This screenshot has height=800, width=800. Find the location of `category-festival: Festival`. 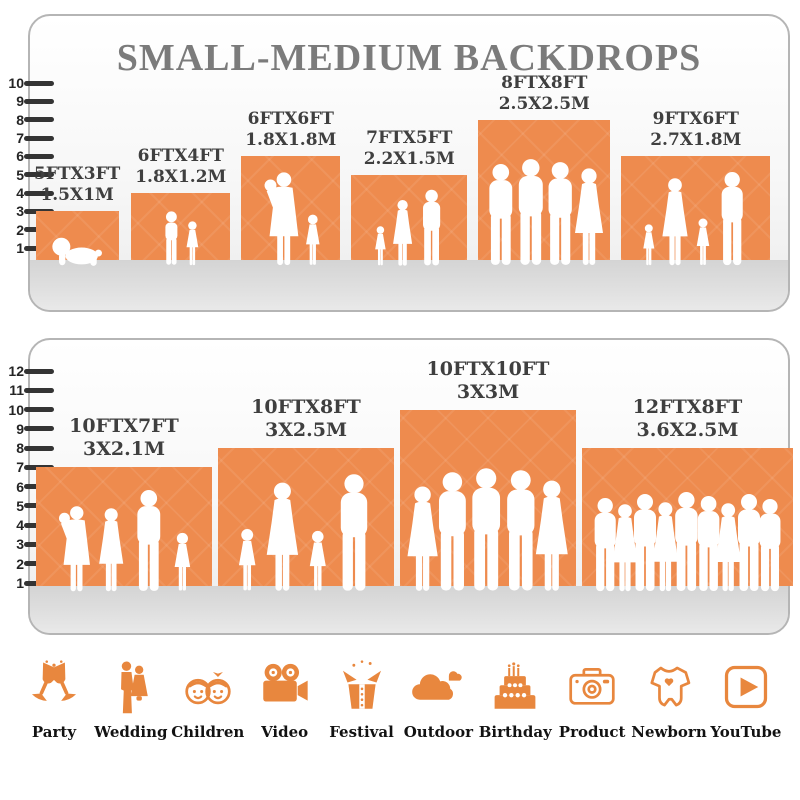

category-festival: Festival is located at coordinates (362, 699).